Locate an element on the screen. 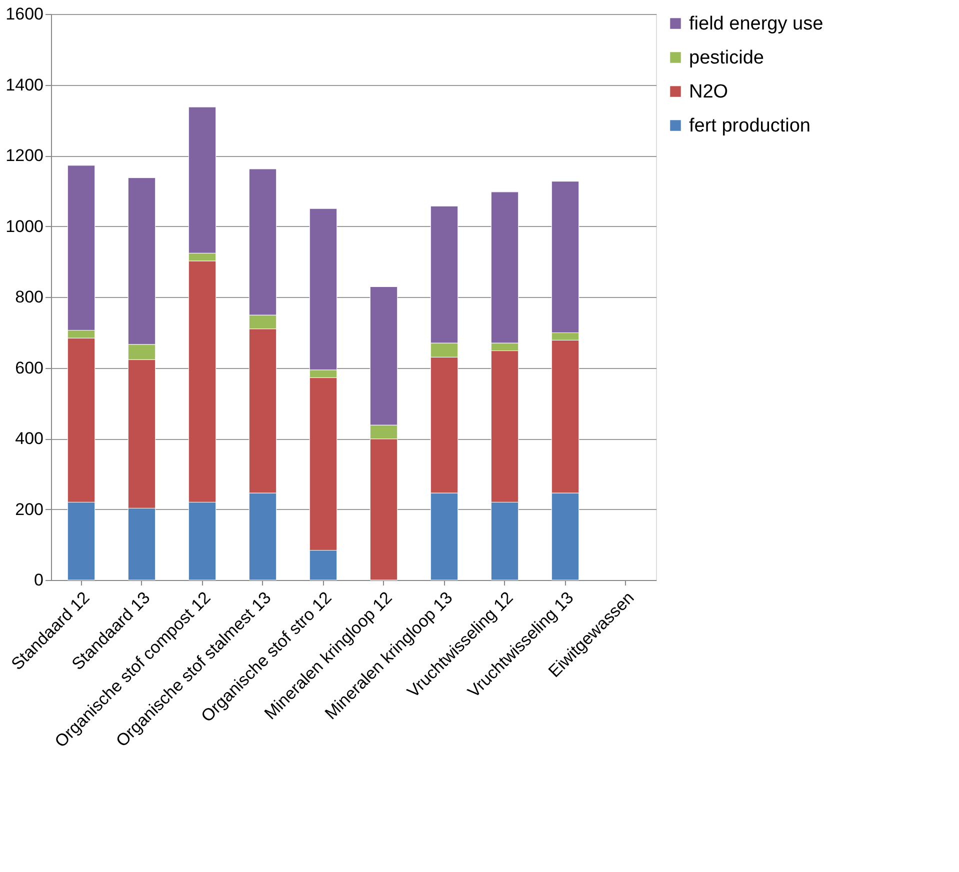  y-tick-label: 200 is located at coordinates (29, 509).